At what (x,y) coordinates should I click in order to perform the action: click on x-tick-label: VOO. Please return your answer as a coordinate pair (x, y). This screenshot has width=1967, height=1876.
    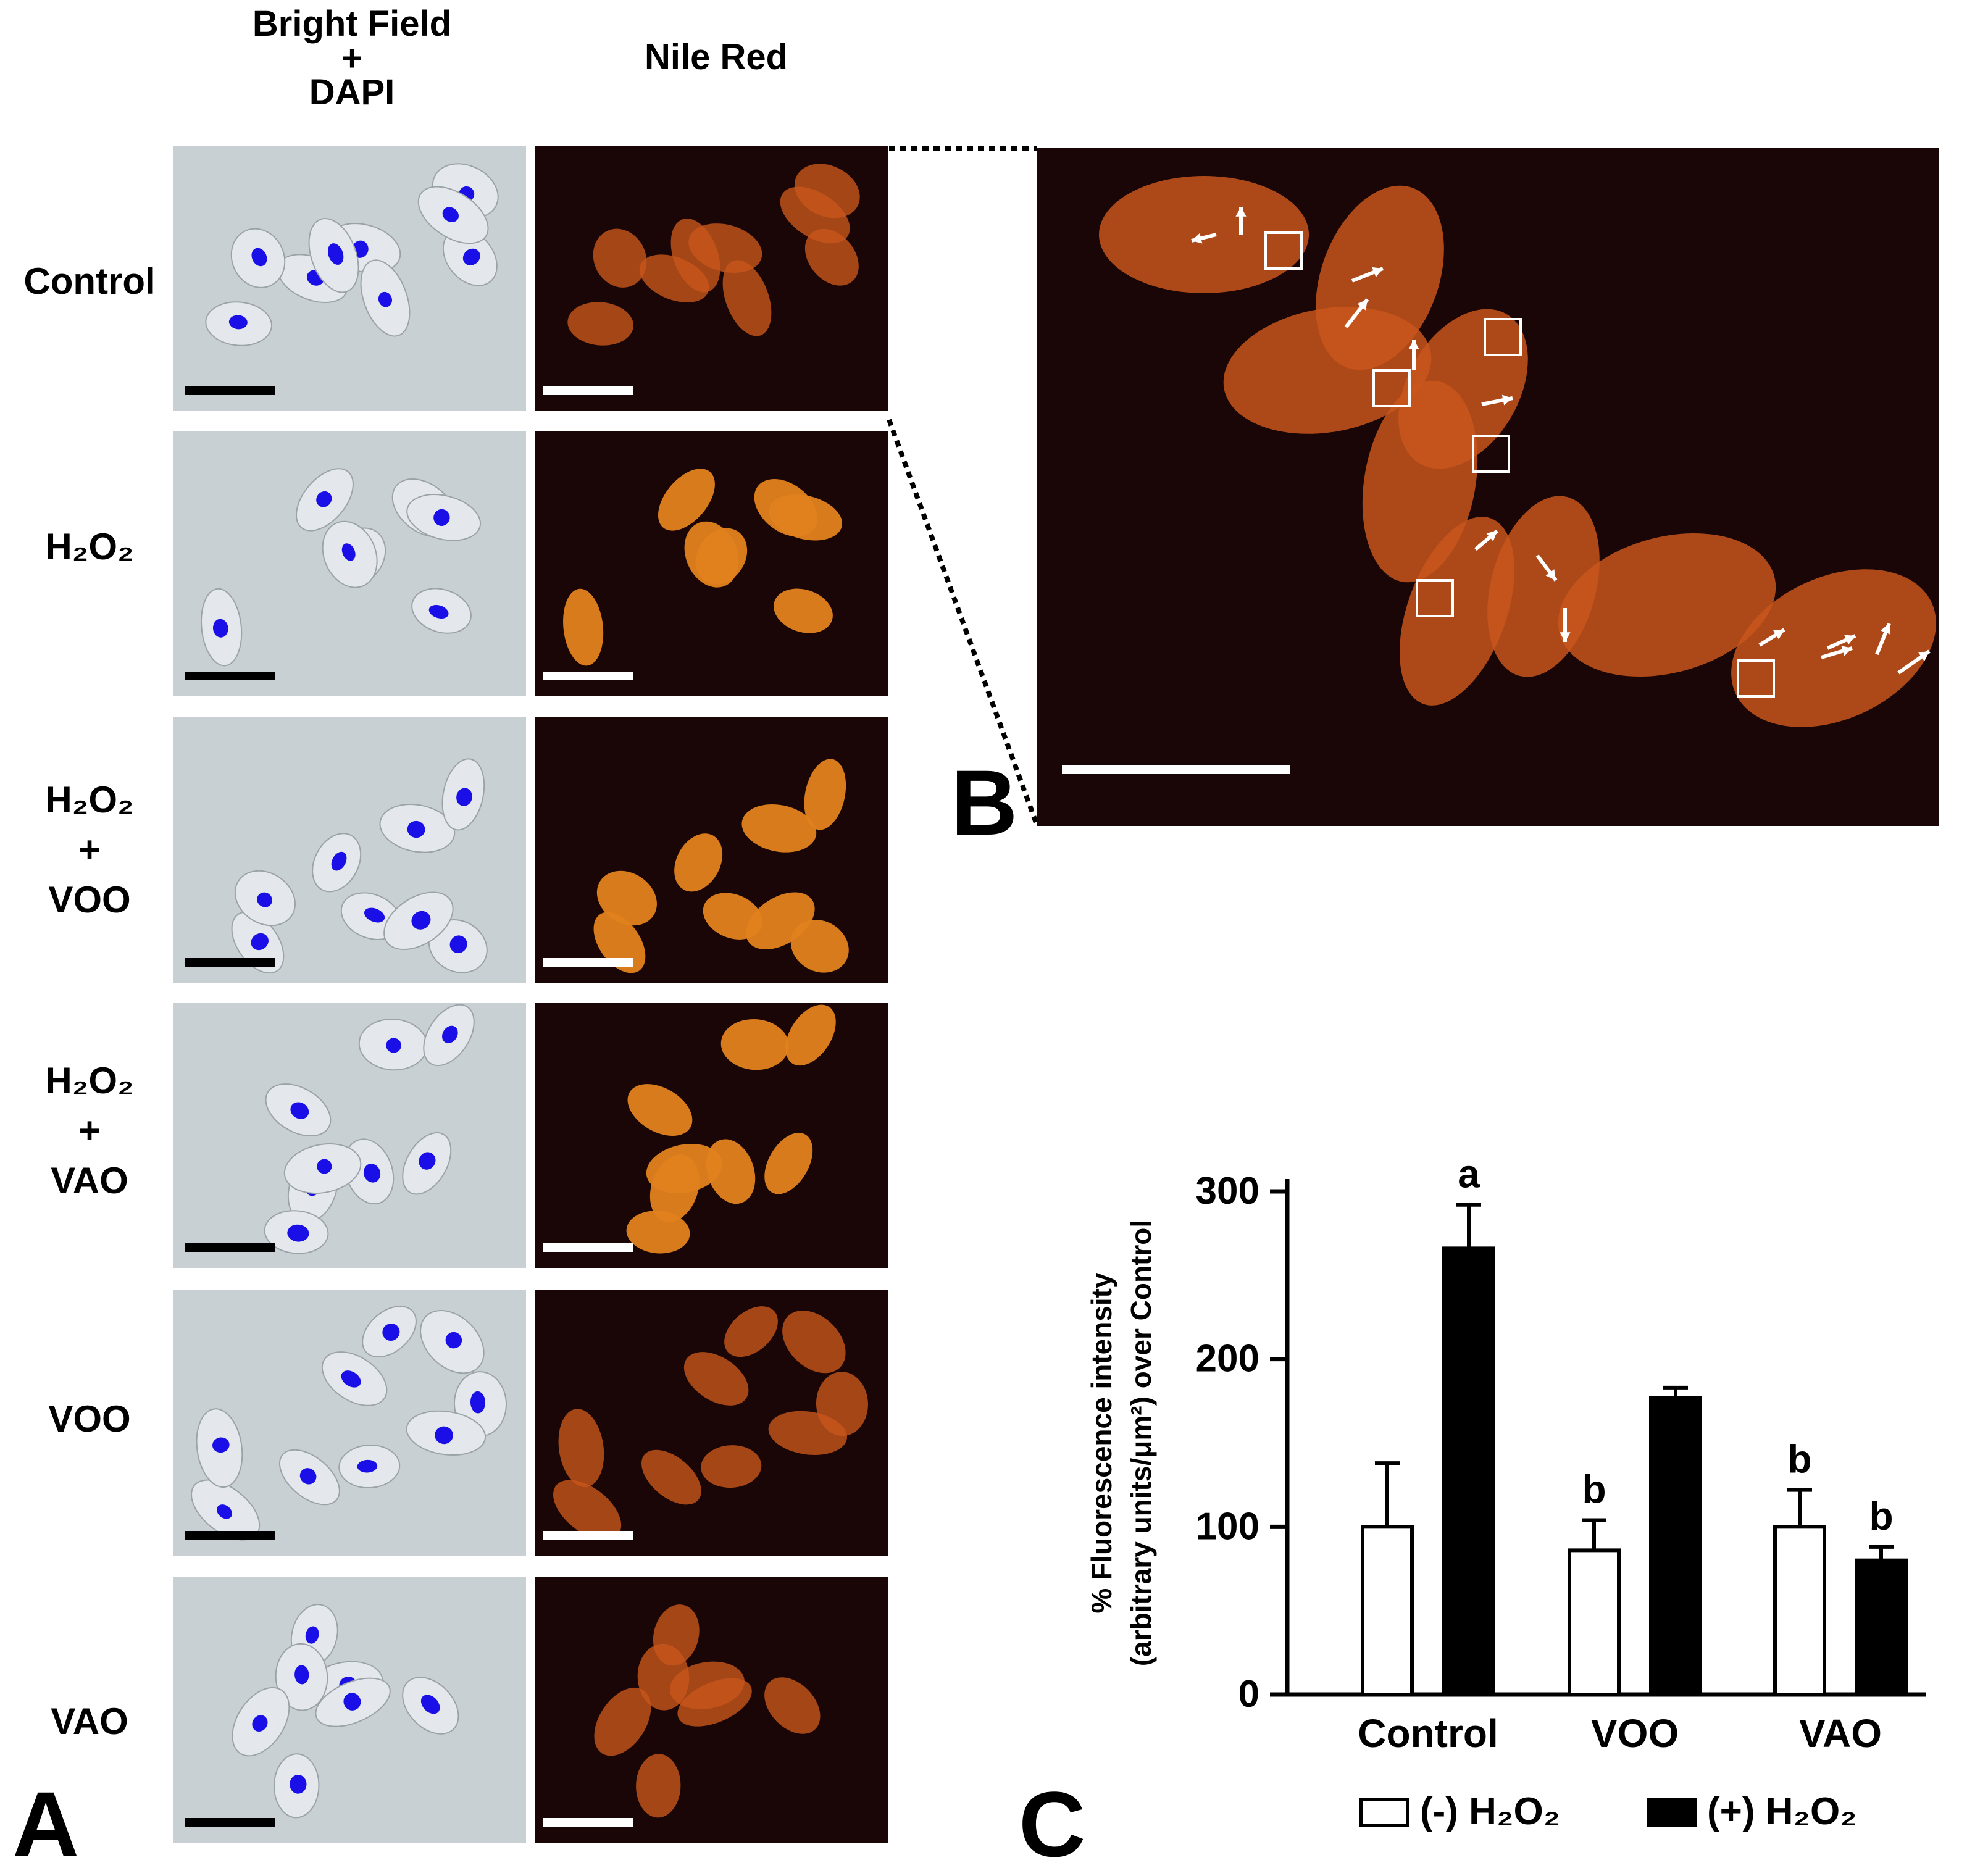
    Looking at the image, I should click on (1635, 1734).